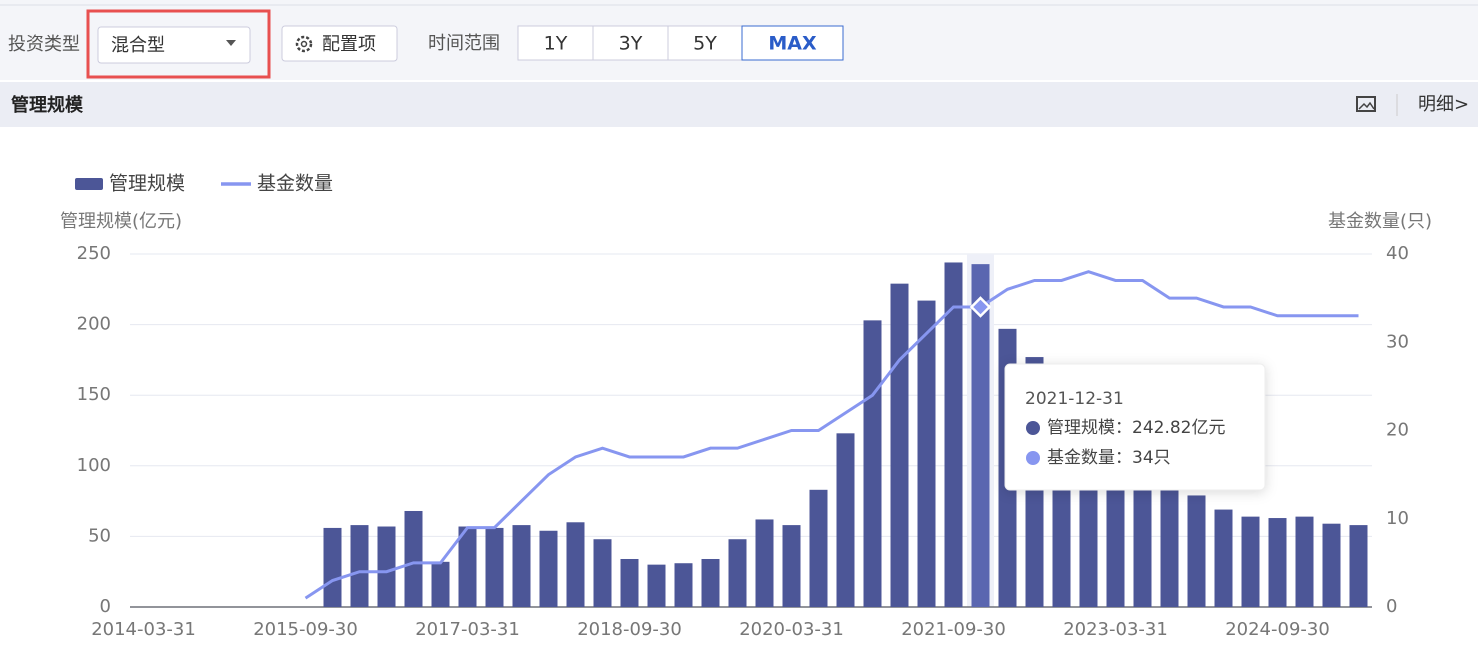  I want to click on section-title: 管理规模, so click(47, 105).